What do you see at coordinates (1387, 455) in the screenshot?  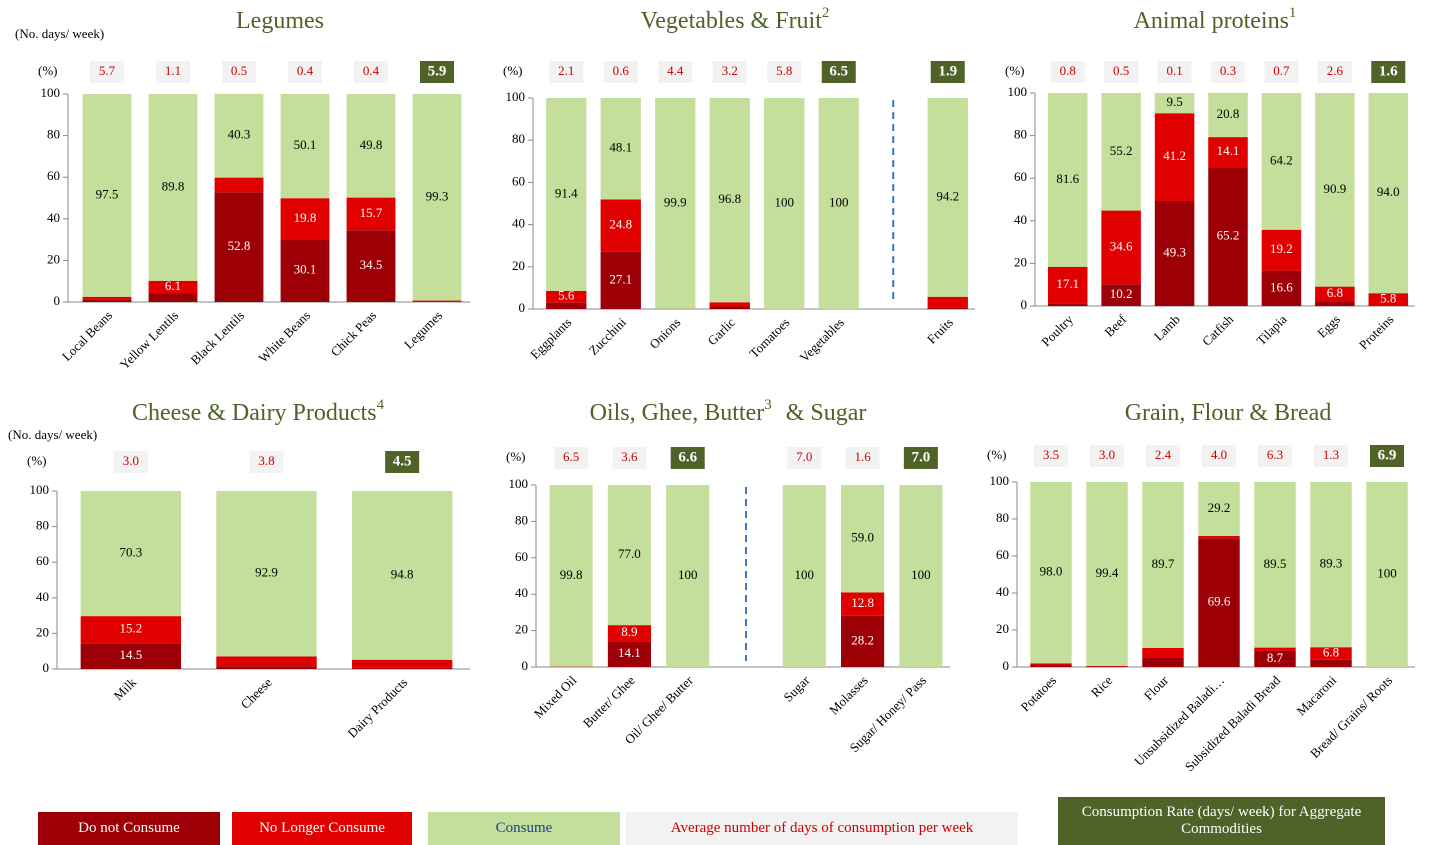 I see `aggregate-days-label: 6.9` at bounding box center [1387, 455].